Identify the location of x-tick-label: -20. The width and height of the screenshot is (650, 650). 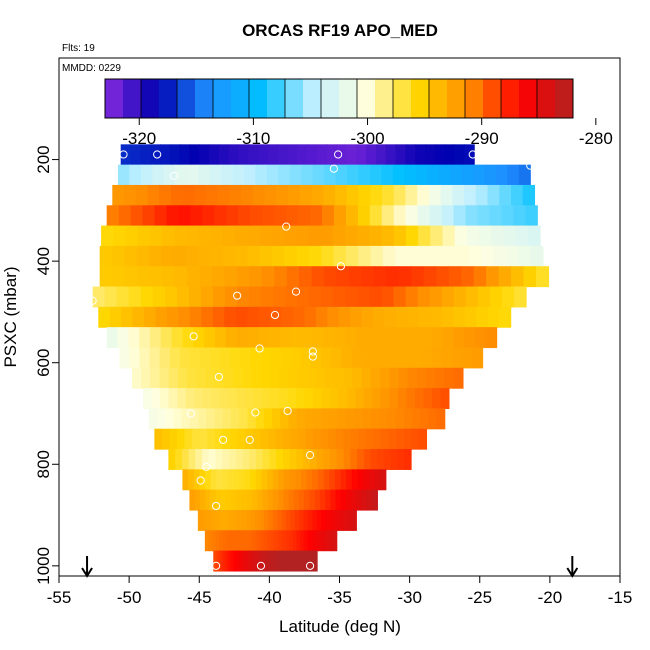
(550, 597).